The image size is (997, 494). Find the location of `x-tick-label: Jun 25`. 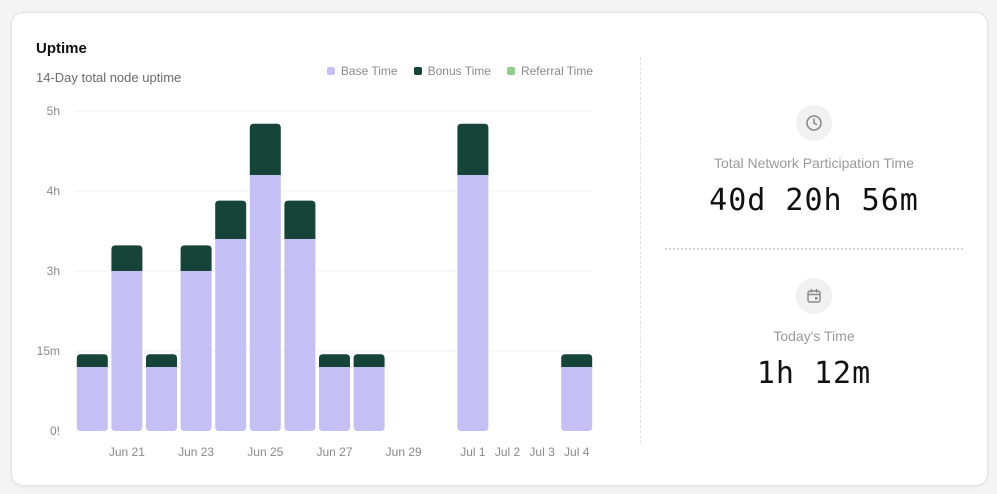

x-tick-label: Jun 25 is located at coordinates (265, 452).